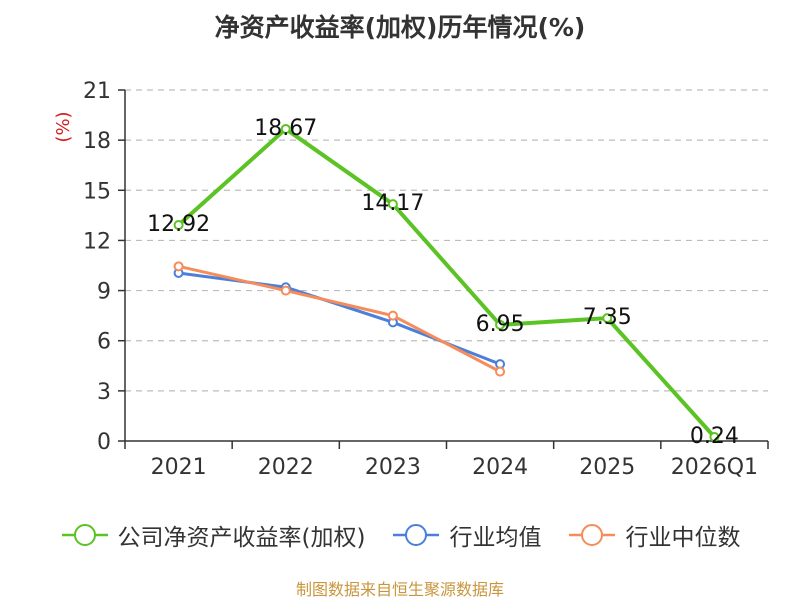 The width and height of the screenshot is (800, 600). What do you see at coordinates (104, 392) in the screenshot?
I see `y-tick-label: 3` at bounding box center [104, 392].